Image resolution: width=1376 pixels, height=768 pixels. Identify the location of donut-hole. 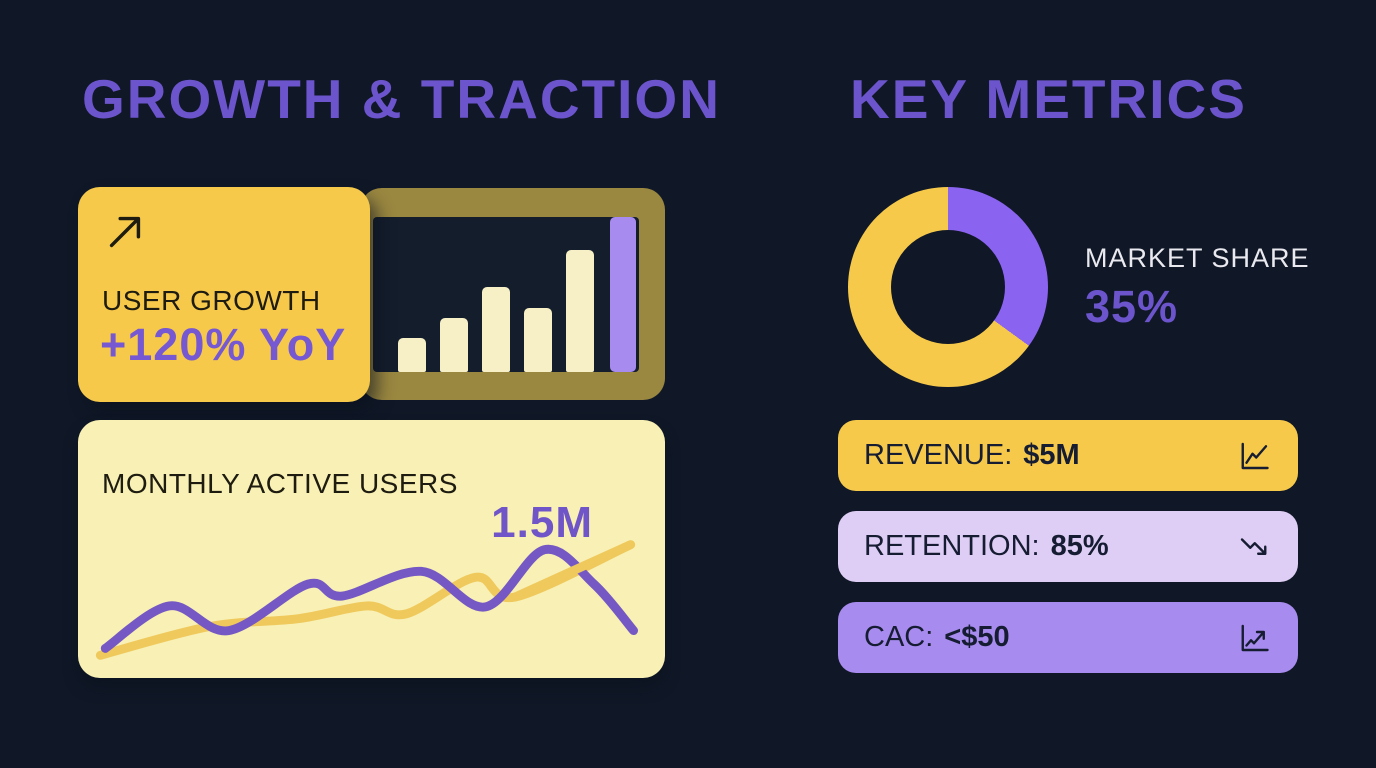
(948, 287).